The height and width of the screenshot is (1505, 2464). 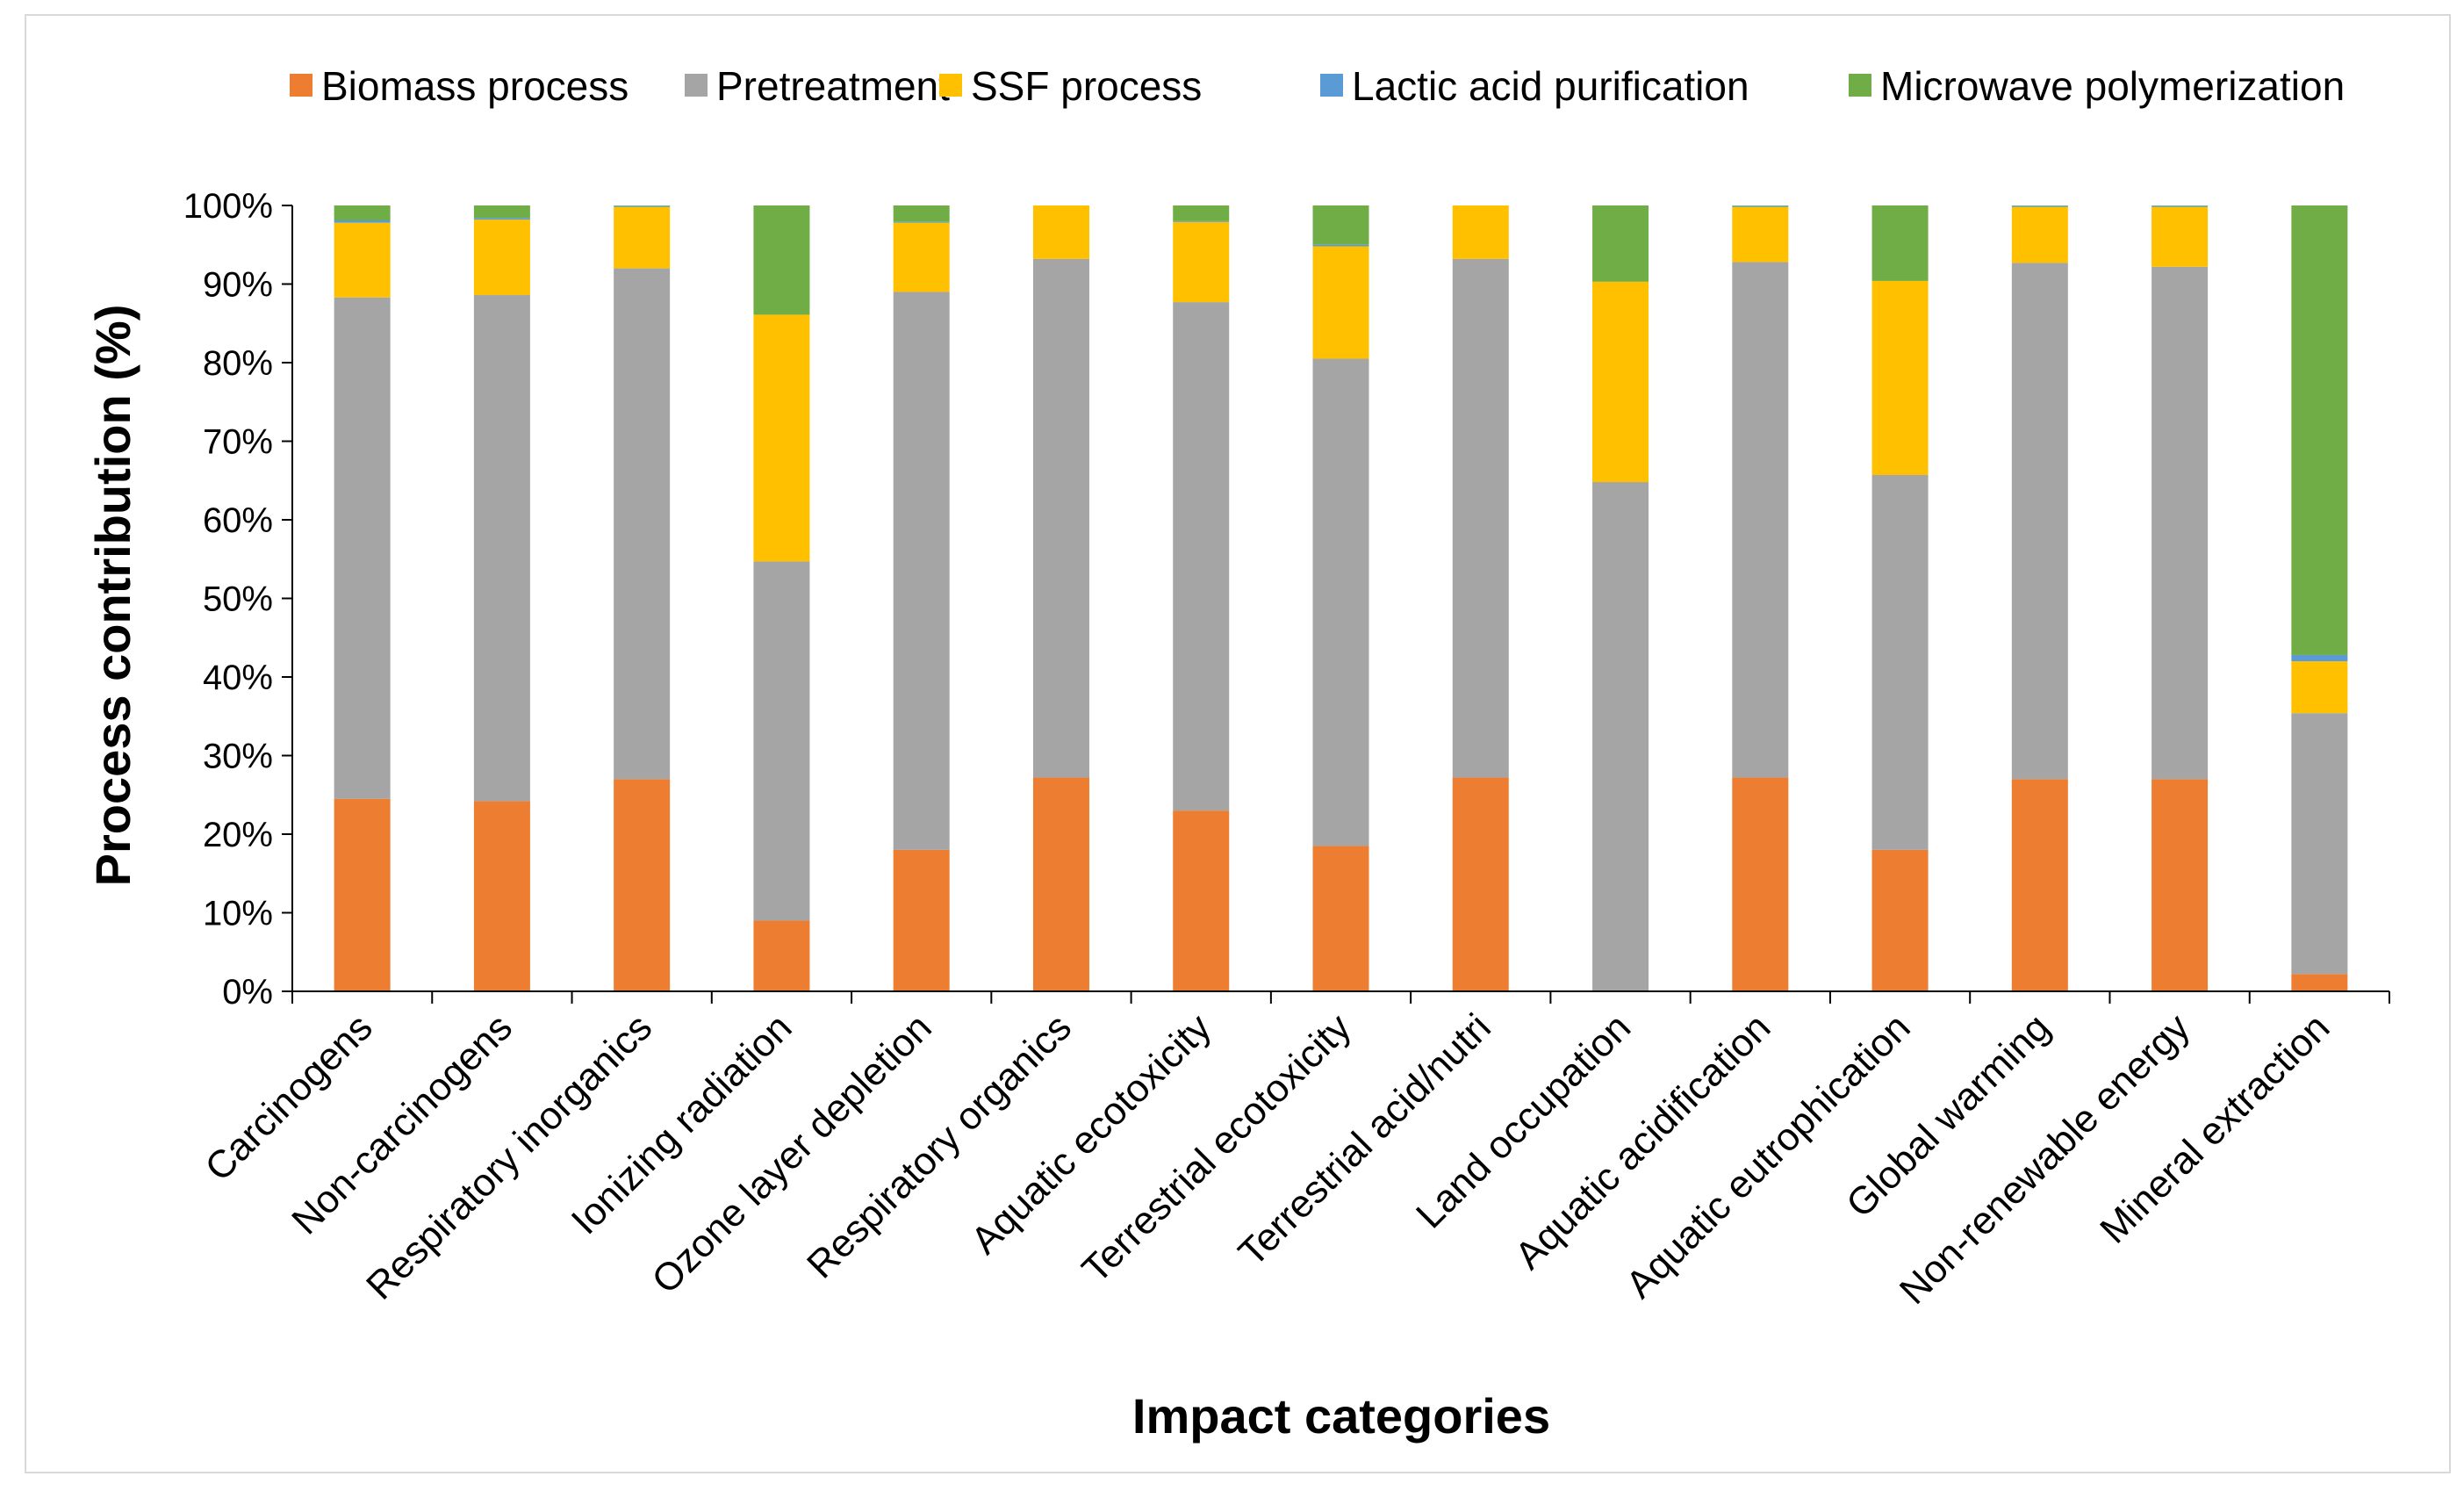 I want to click on x-tick-label: Ozone layer depletion, so click(x=791, y=1153).